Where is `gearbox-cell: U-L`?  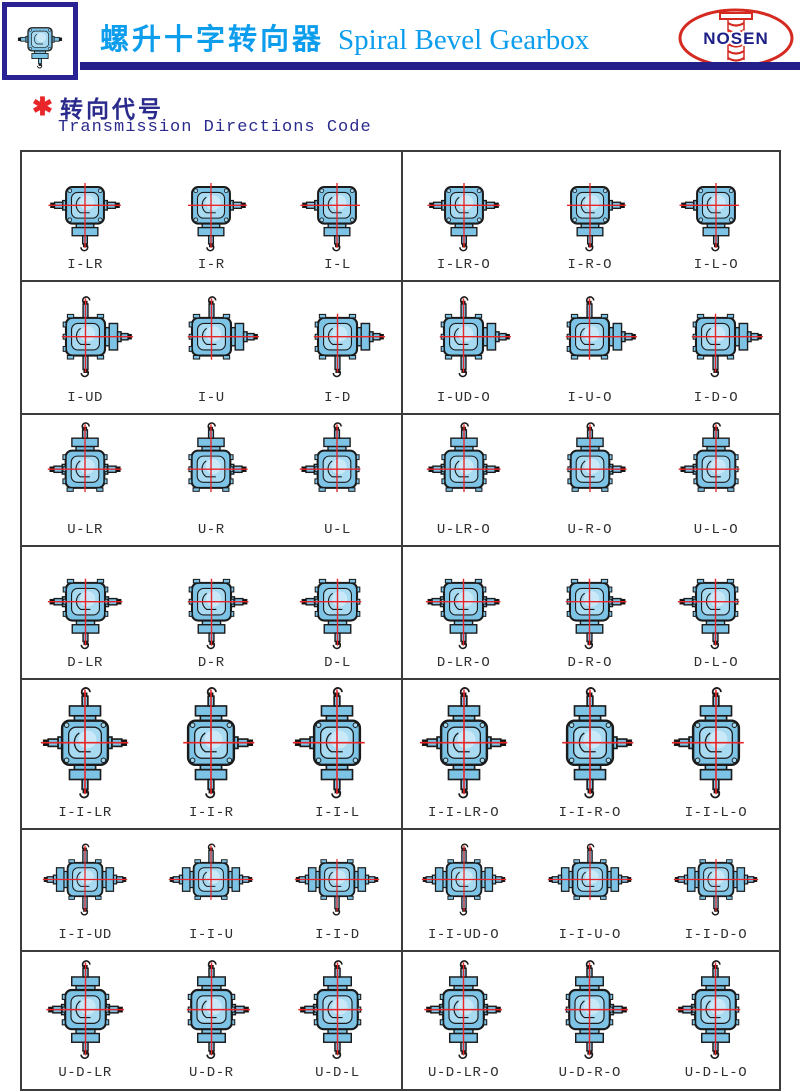
gearbox-cell: U-L is located at coordinates (337, 480).